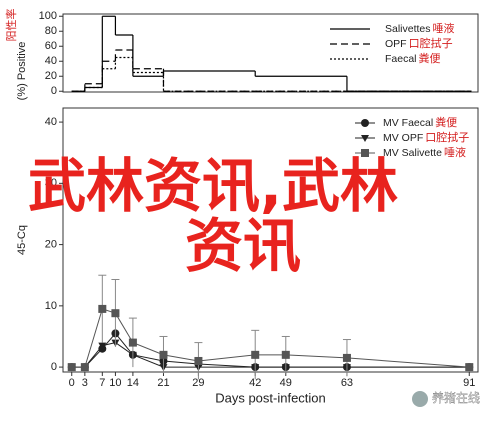 This screenshot has height=425, width=504. Describe the element at coordinates (420, 399) in the screenshot. I see `watermark-icon` at that location.